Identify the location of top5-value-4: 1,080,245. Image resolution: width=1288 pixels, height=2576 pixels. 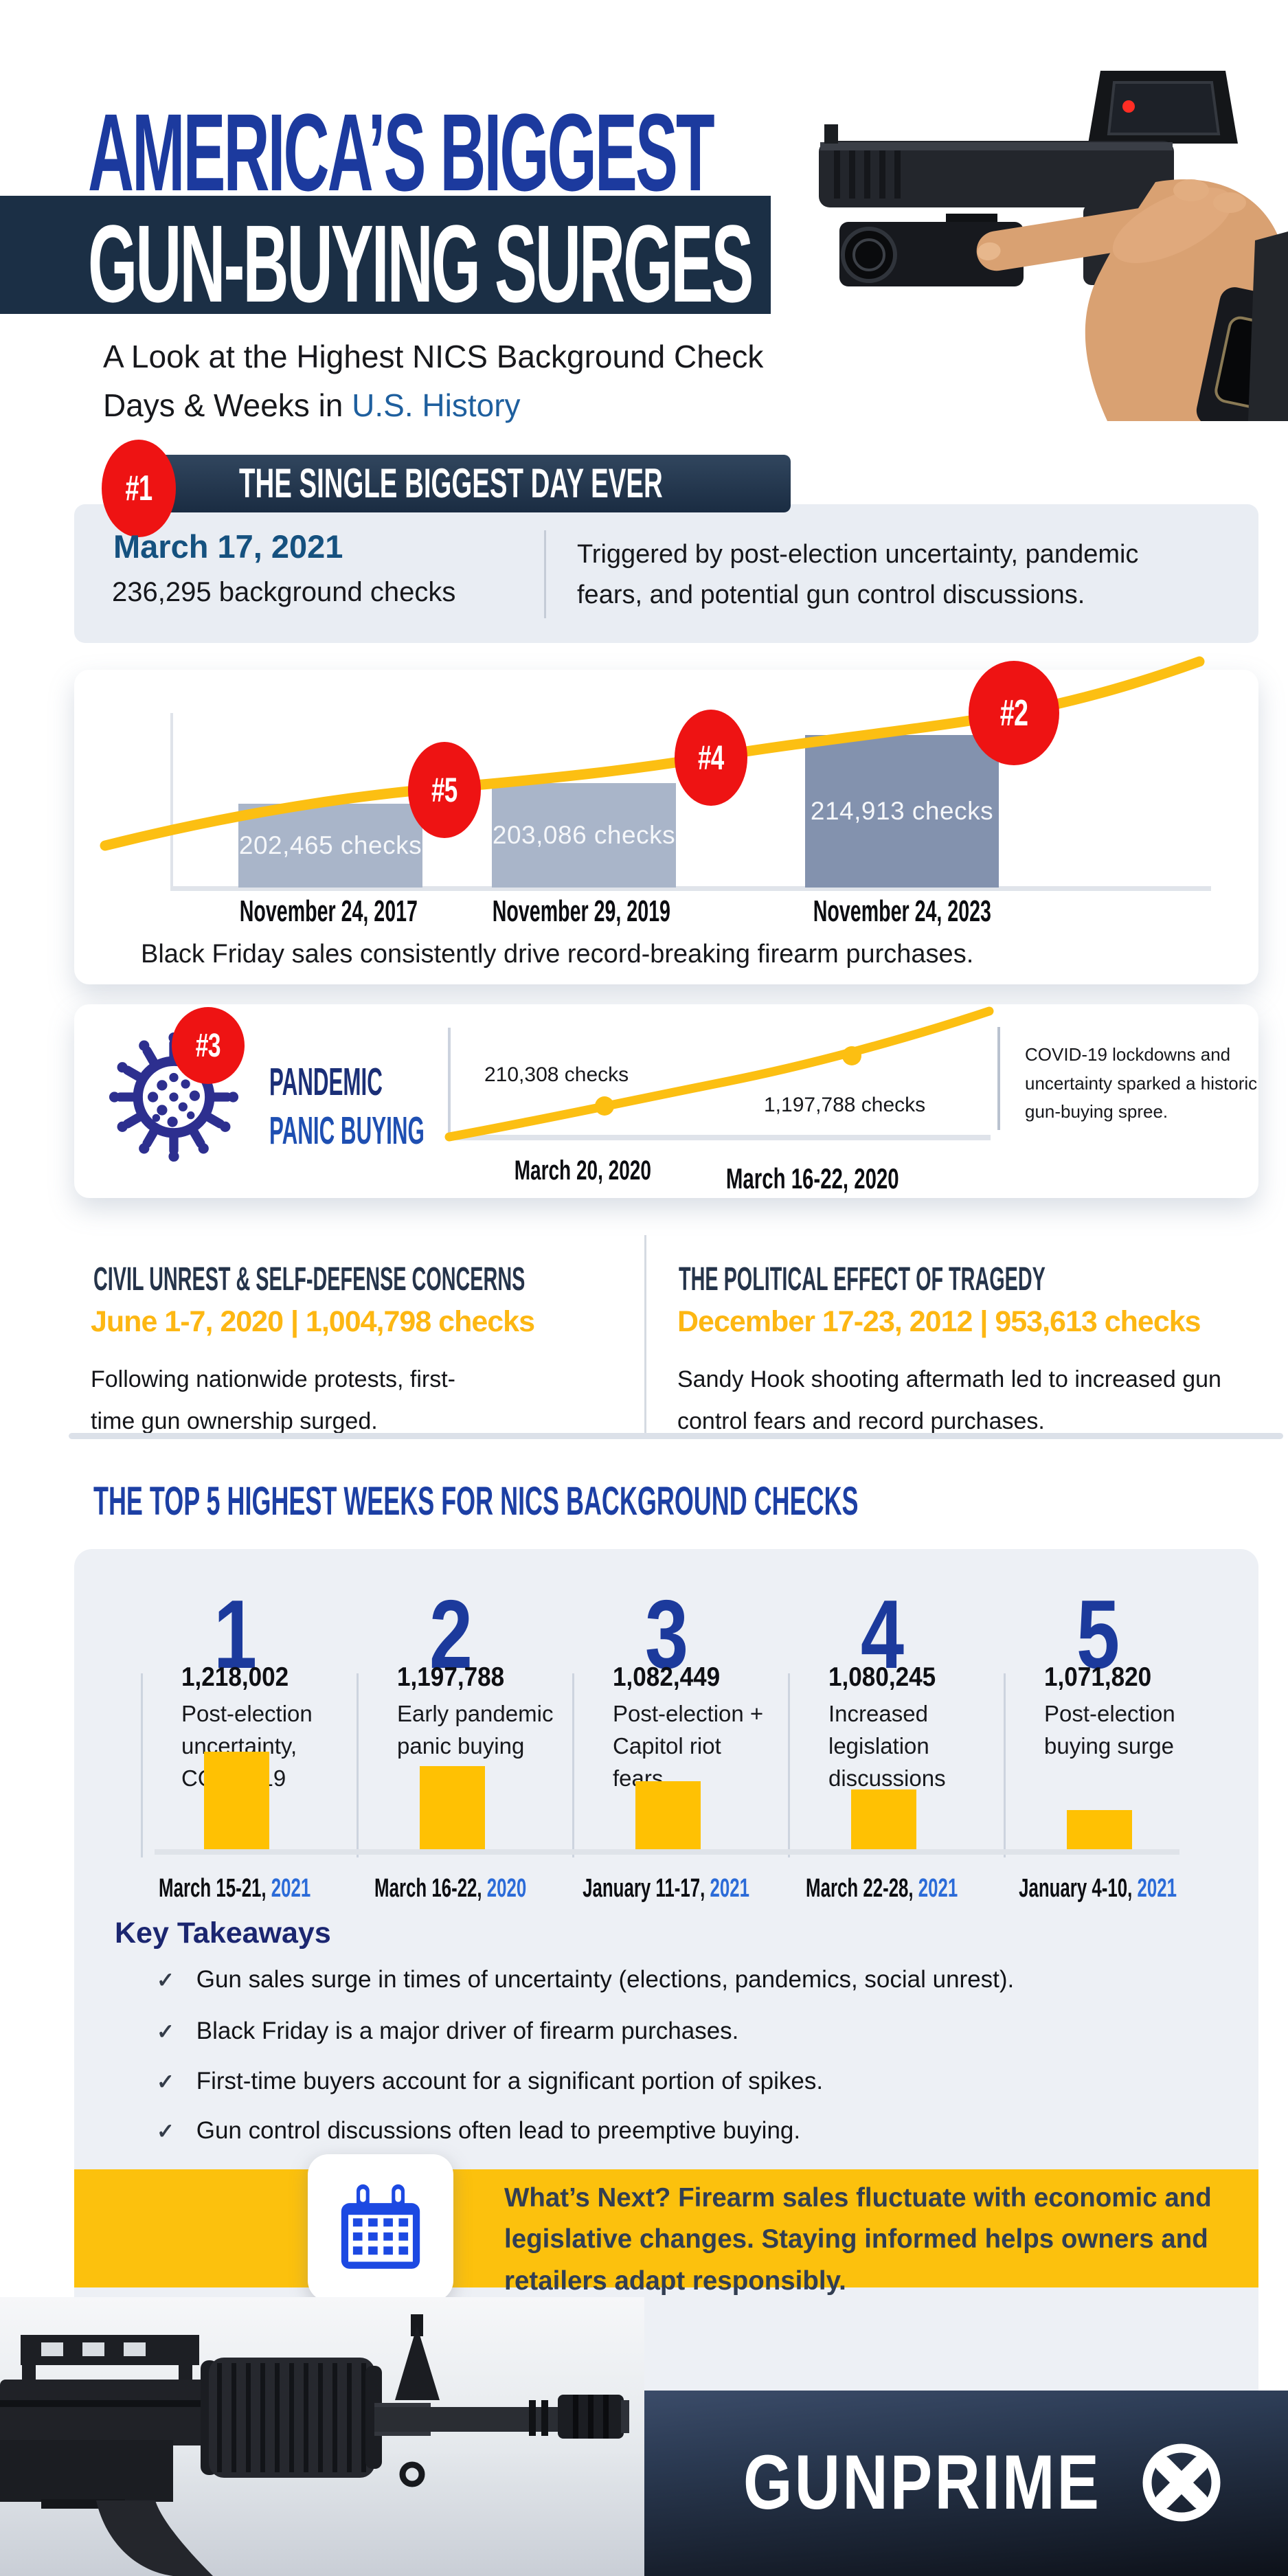
(882, 1677).